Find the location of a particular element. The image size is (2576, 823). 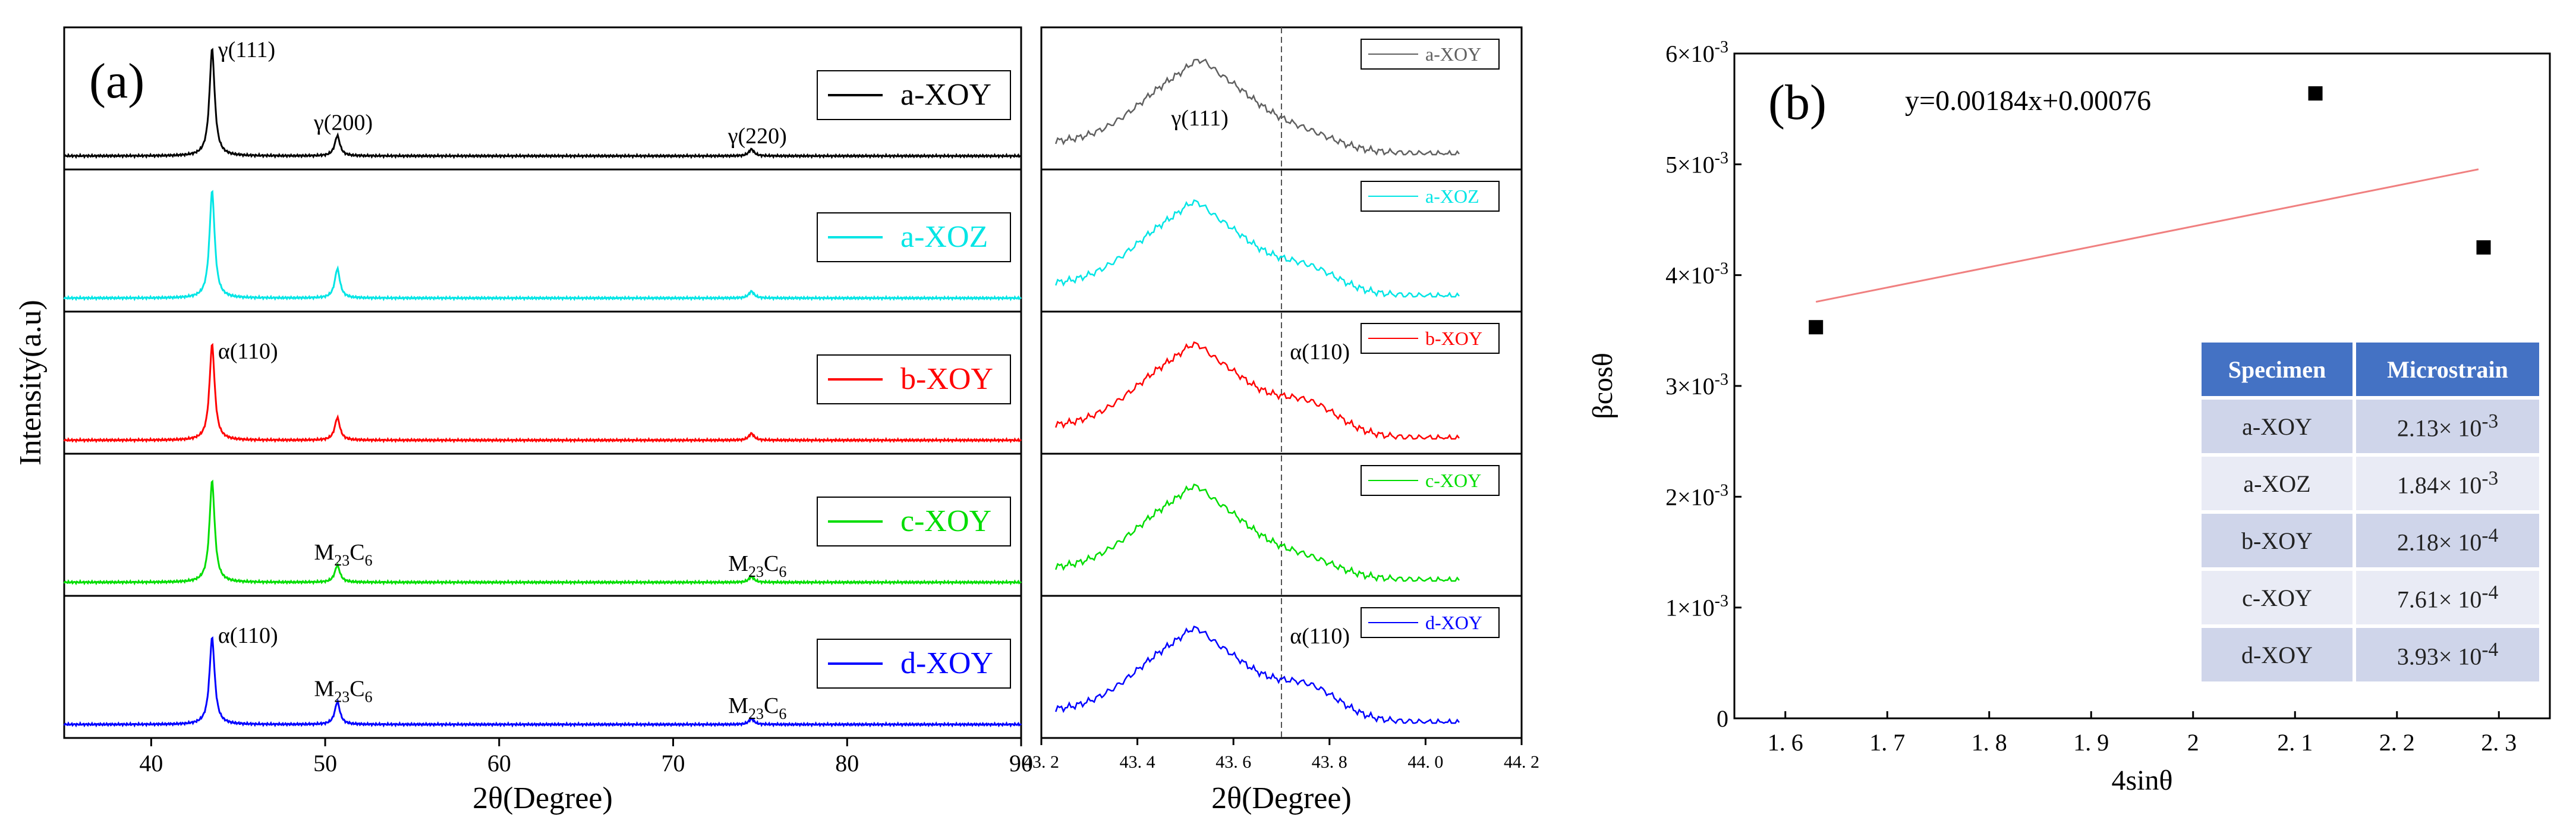

table-row: a-XOY 2.13× 10-3 is located at coordinates (2370, 426).